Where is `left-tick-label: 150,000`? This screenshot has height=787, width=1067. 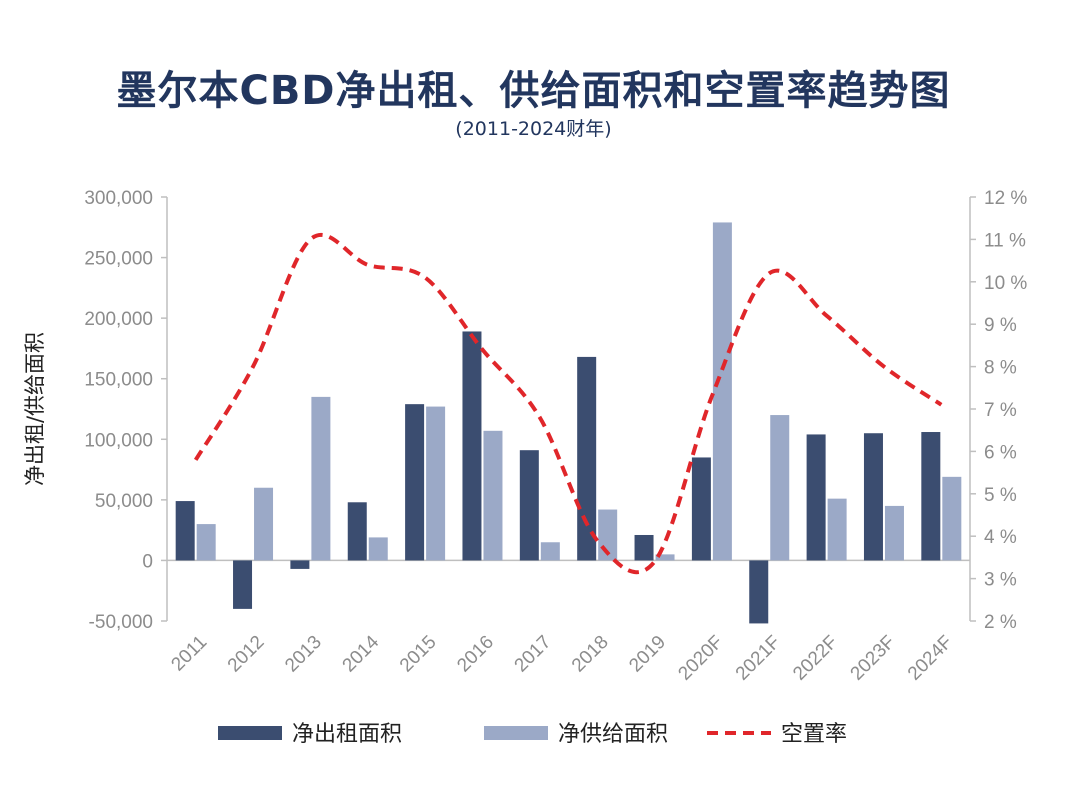 left-tick-label: 150,000 is located at coordinates (118, 380).